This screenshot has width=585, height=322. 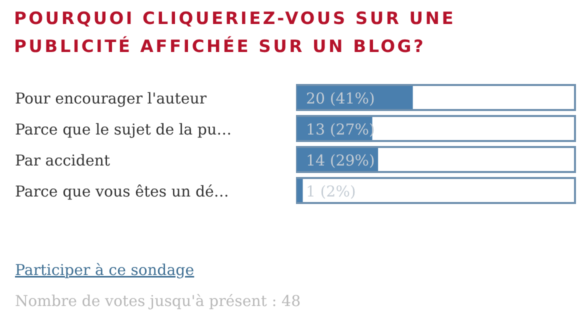 What do you see at coordinates (235, 33) in the screenshot?
I see `chart-title: POURQUOI CLIQUERIEZ-VOUS SUR UNE PUBLICITÉ AFFICHÉE SUR UN BLOG?` at bounding box center [235, 33].